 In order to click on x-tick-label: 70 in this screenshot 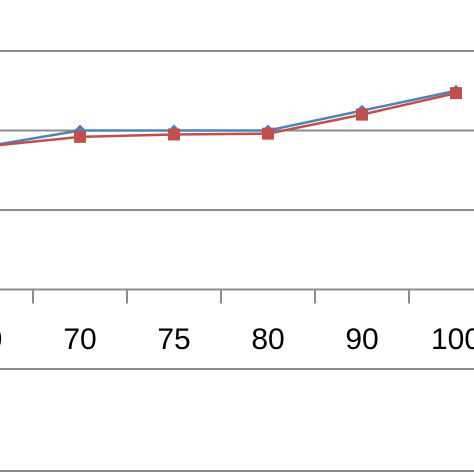, I will do `click(79, 339)`.